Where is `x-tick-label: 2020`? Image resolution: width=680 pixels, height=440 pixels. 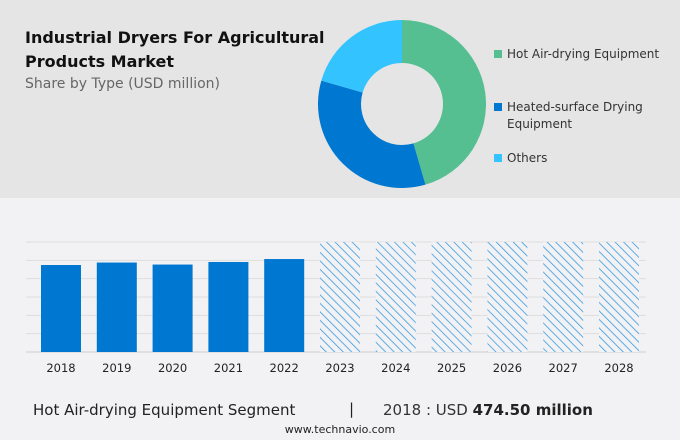 x-tick-label: 2020 is located at coordinates (172, 368).